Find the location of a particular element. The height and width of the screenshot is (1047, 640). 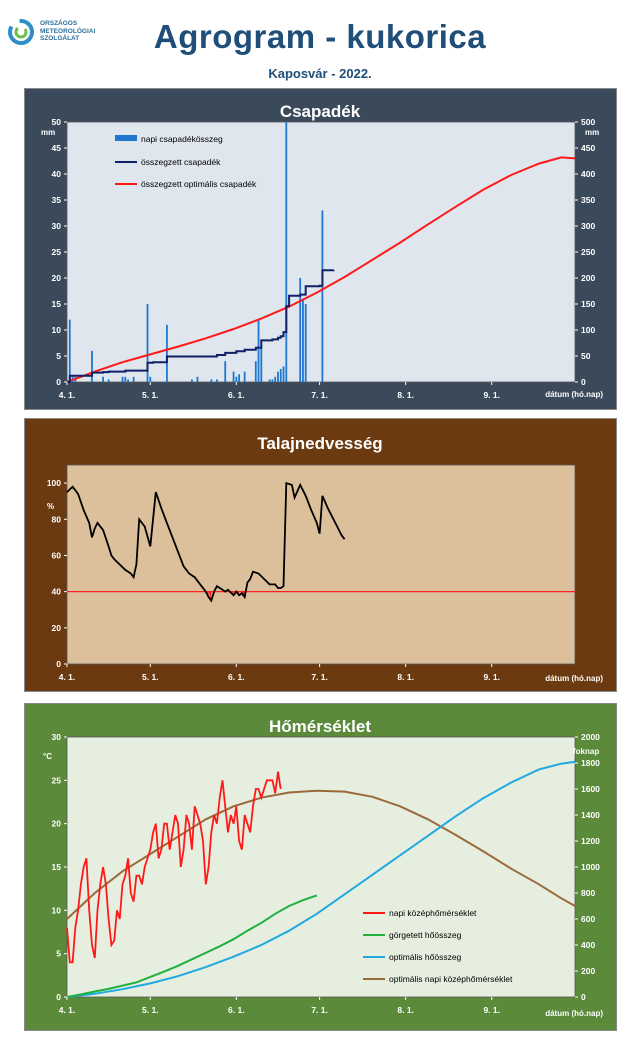

cumulative-rain-line is located at coordinates (201, 326).